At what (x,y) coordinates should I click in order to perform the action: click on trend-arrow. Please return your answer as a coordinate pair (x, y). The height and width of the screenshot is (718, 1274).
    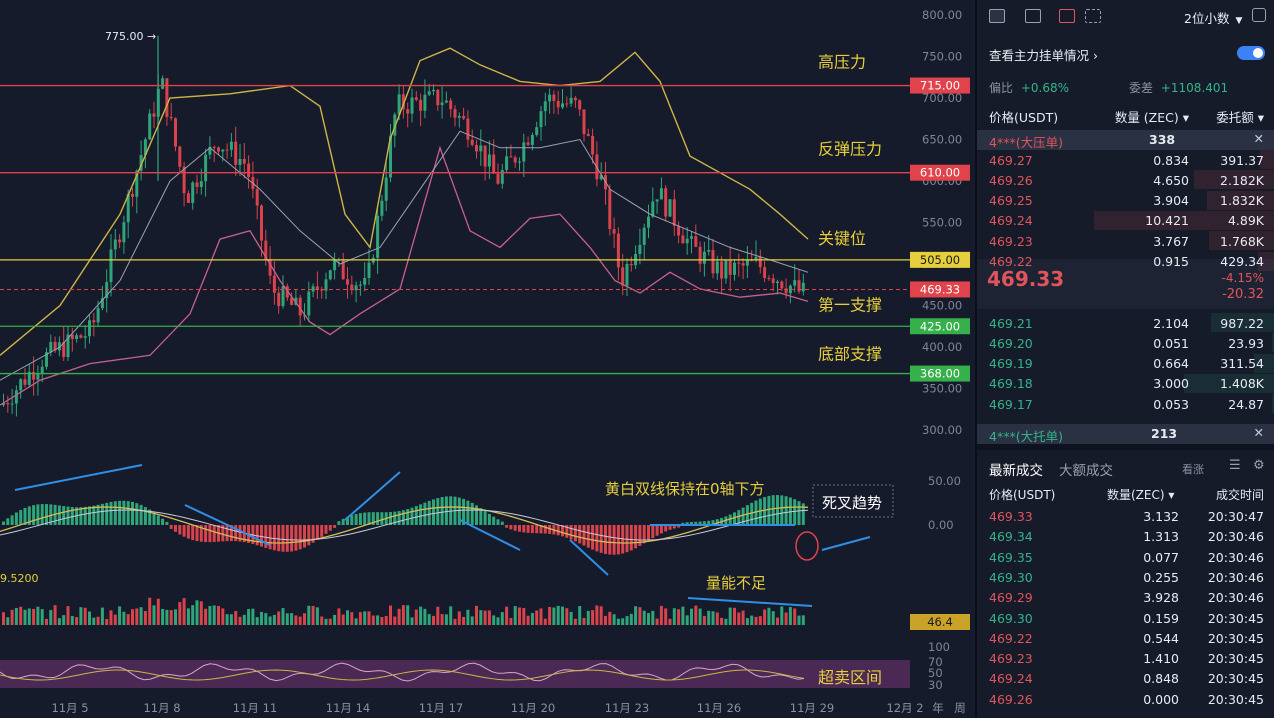
    Looking at the image, I should click on (227, 525).